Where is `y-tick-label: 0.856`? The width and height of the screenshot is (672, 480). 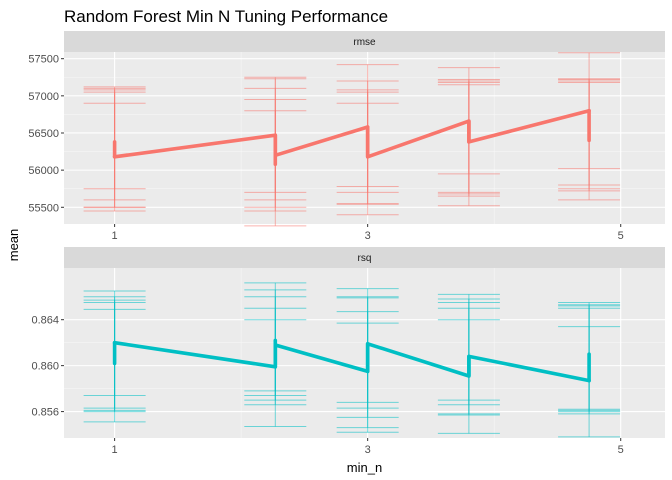
y-tick-label: 0.856 is located at coordinates (45, 413).